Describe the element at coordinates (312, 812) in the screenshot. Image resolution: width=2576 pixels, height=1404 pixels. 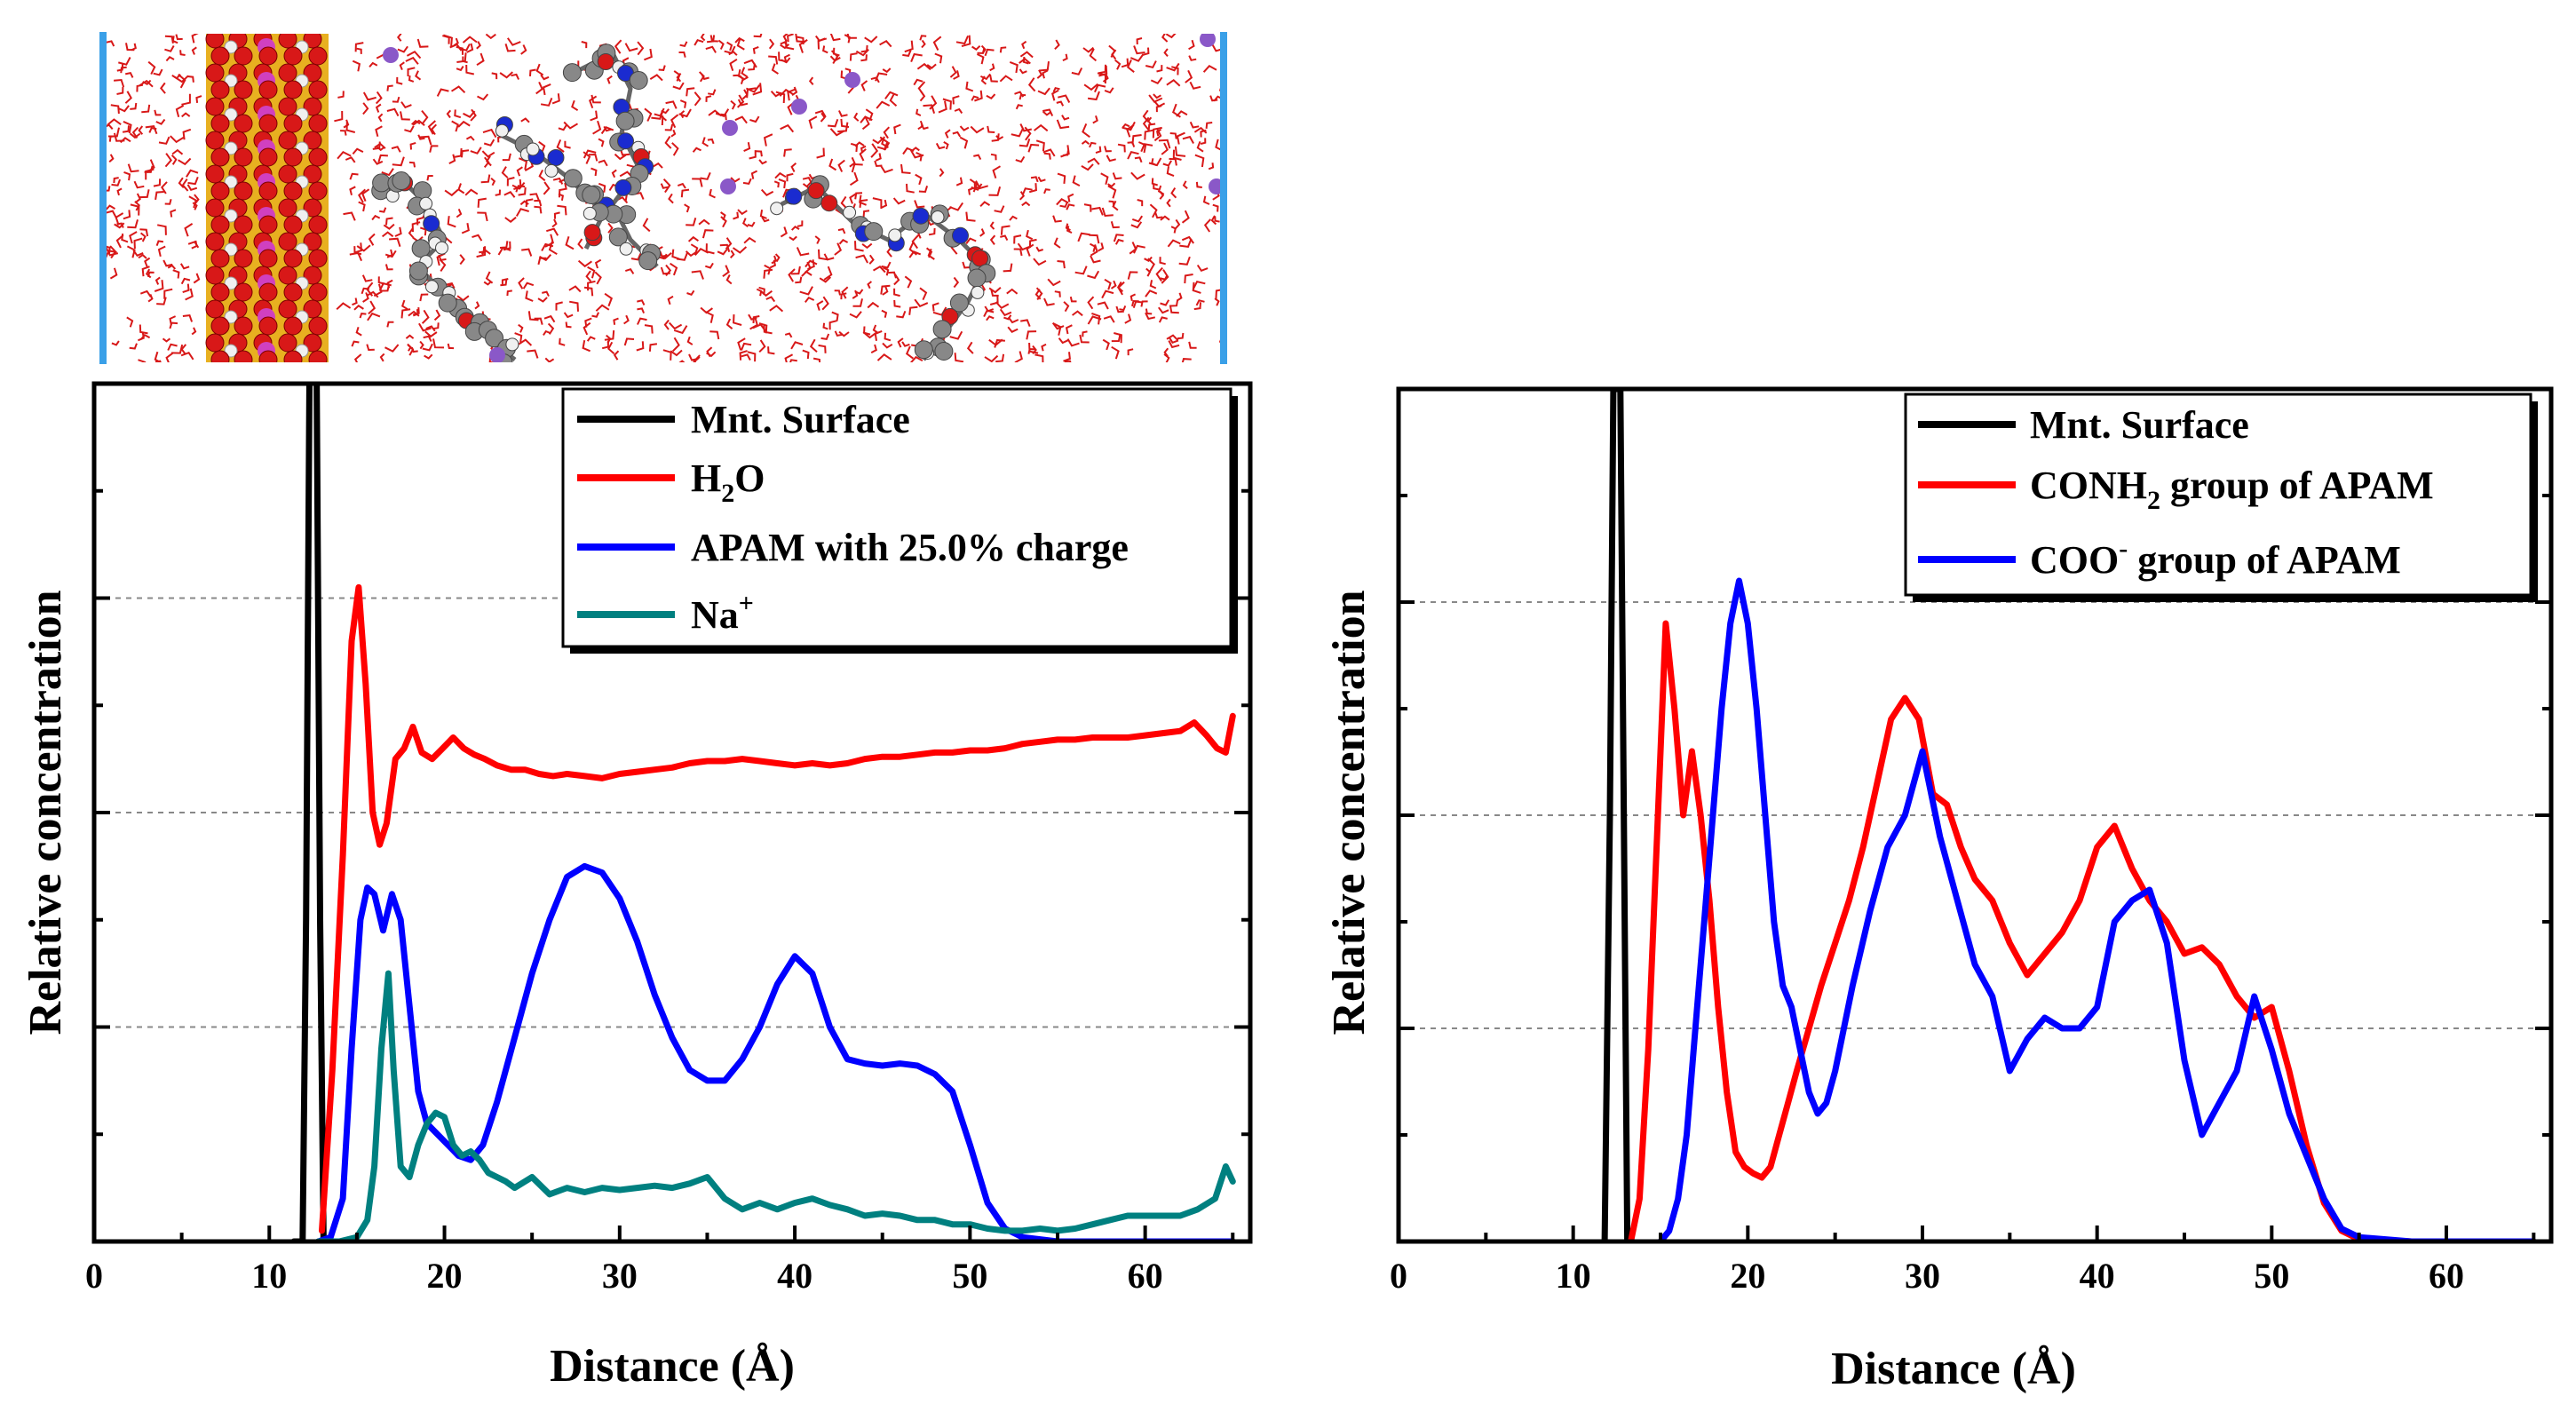
I see `series-line-mnt-surface` at that location.